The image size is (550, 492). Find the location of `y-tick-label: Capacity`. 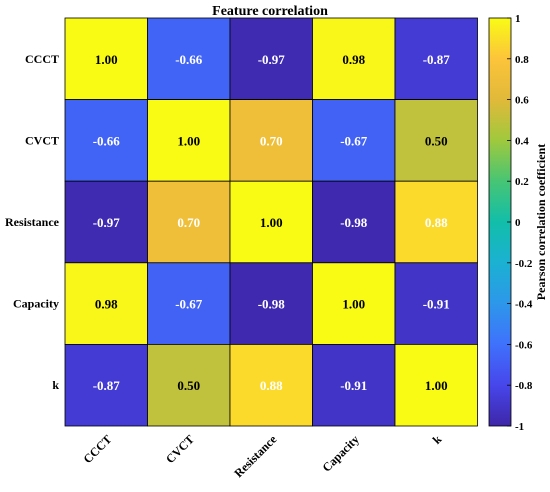

y-tick-label: Capacity is located at coordinates (36, 304).